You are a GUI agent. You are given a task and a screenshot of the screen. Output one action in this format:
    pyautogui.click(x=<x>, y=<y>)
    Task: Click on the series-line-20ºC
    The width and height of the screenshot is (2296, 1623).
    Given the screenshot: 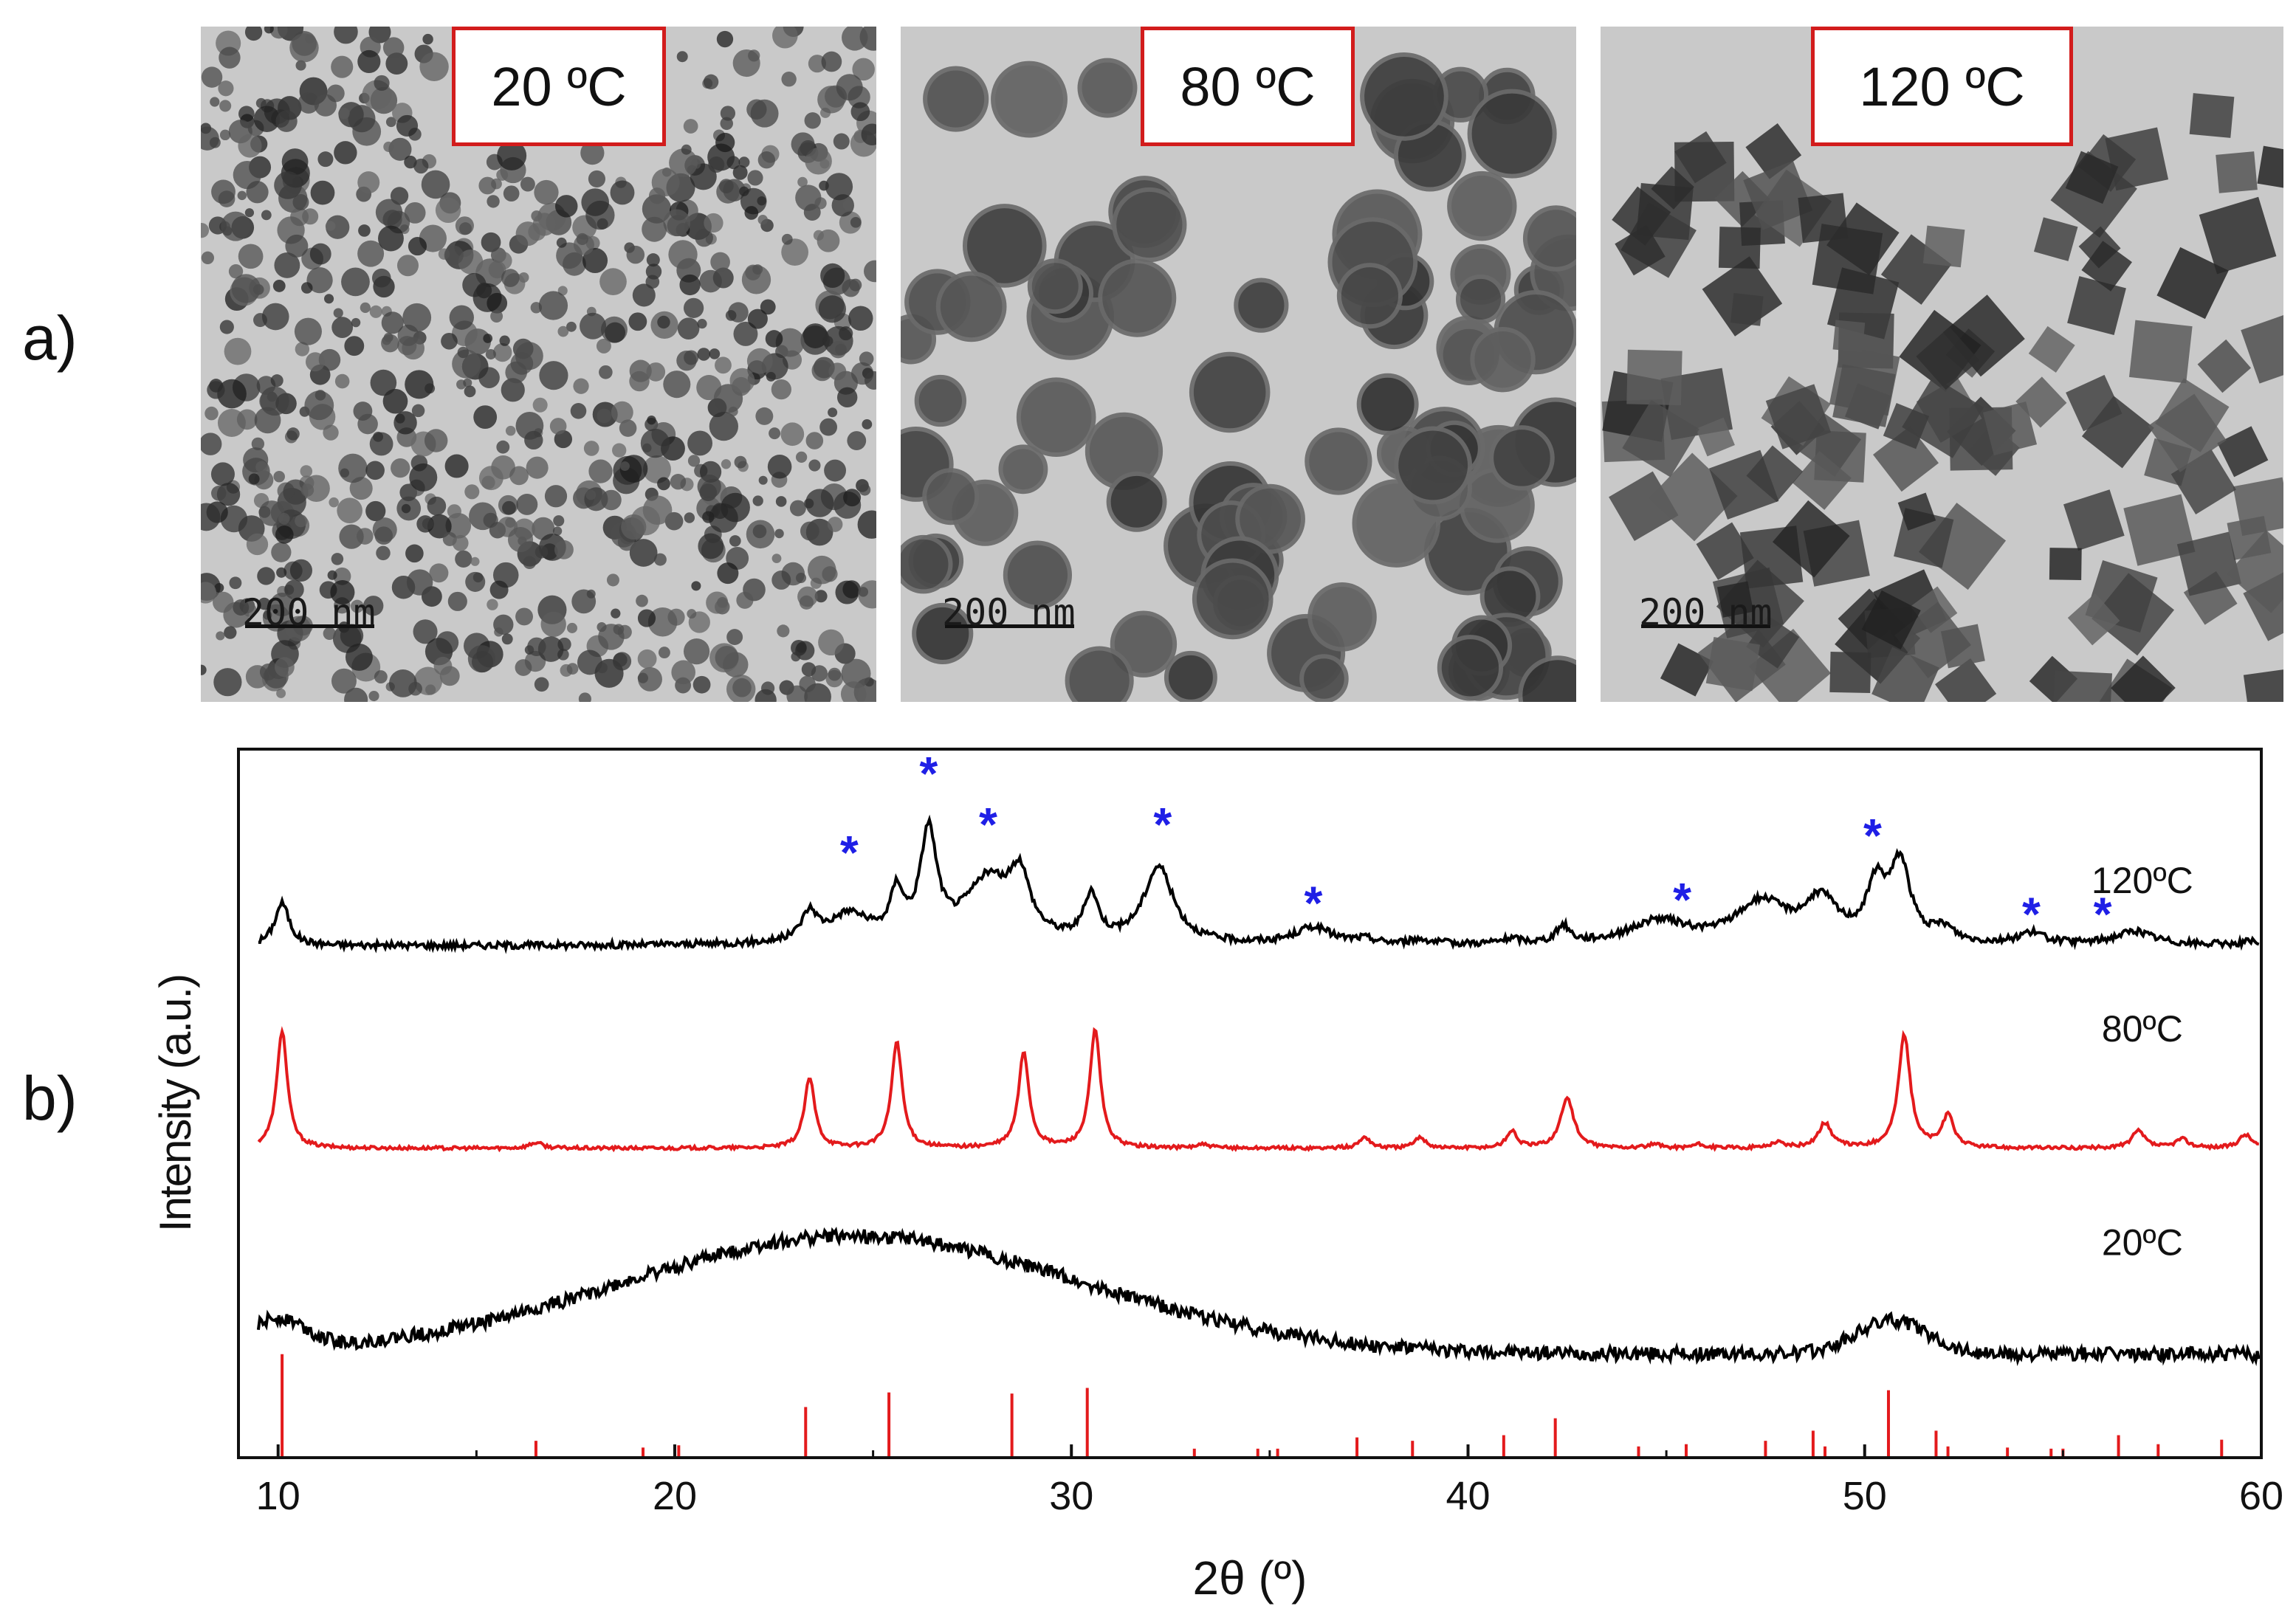 What is the action you would take?
    pyautogui.click(x=1258, y=1296)
    